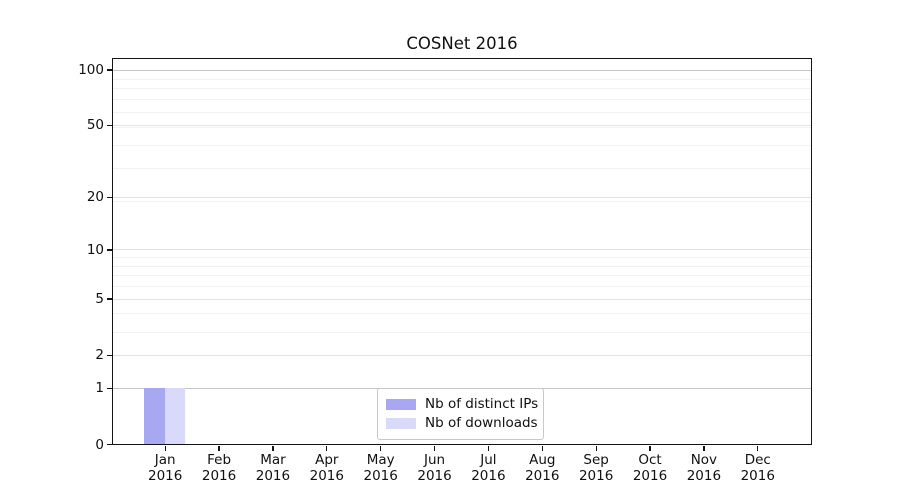 This screenshot has height=500, width=900. I want to click on x-axis-tick-label: Aug 2016, so click(542, 468).